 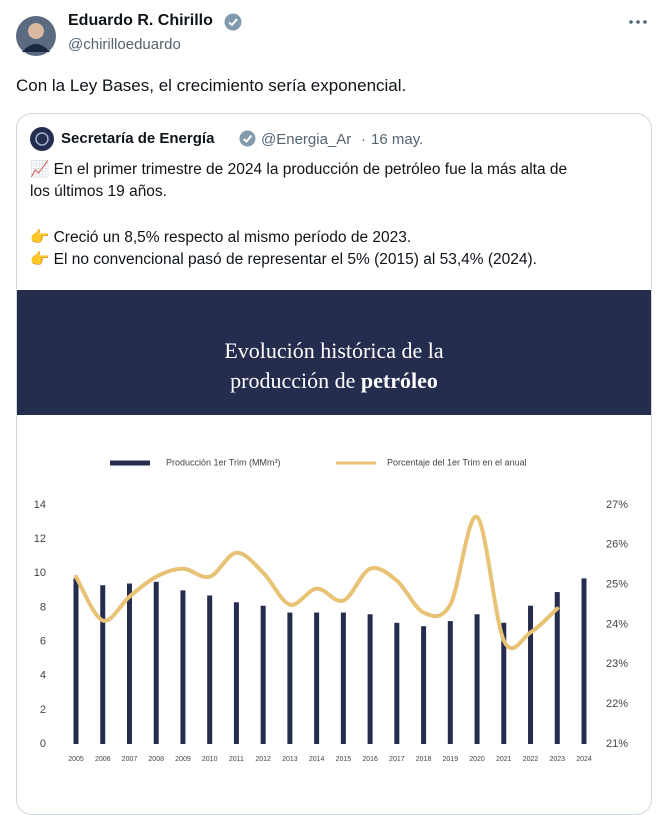 What do you see at coordinates (557, 759) in the screenshot?
I see `x-tick-label: 2023` at bounding box center [557, 759].